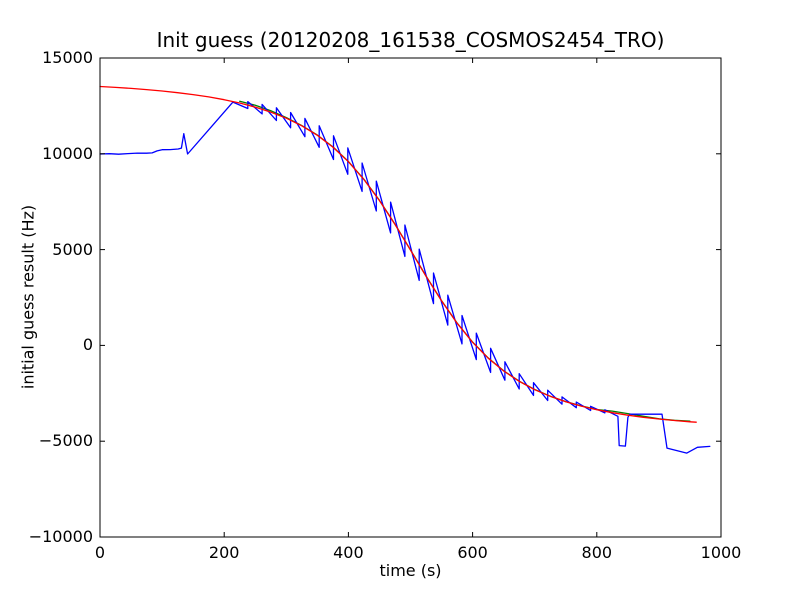 The width and height of the screenshot is (800, 600). What do you see at coordinates (67, 153) in the screenshot?
I see `y-tick-label: 10000` at bounding box center [67, 153].